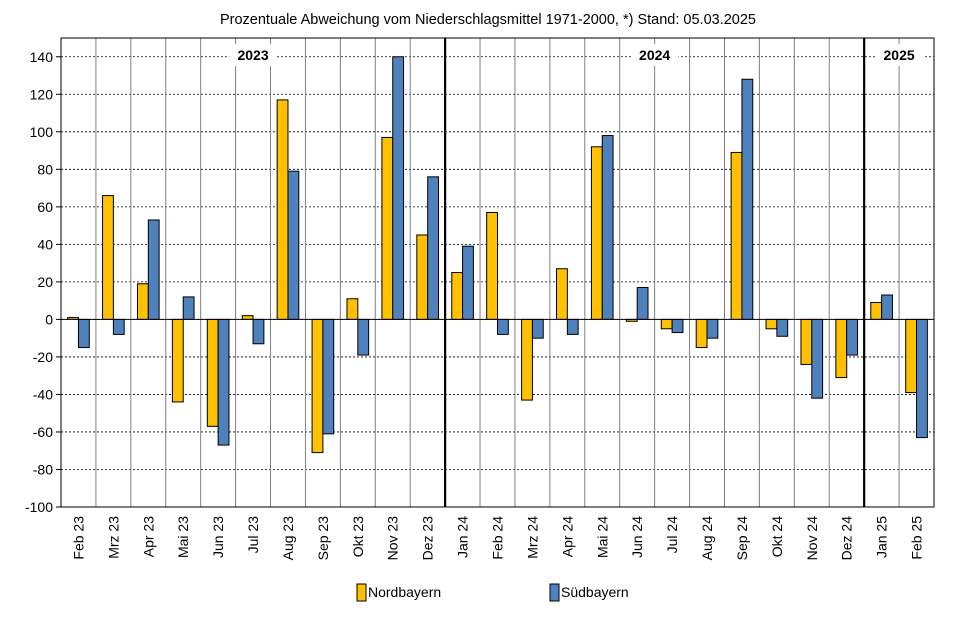  What do you see at coordinates (45, 282) in the screenshot?
I see `y-tick-label: 20` at bounding box center [45, 282].